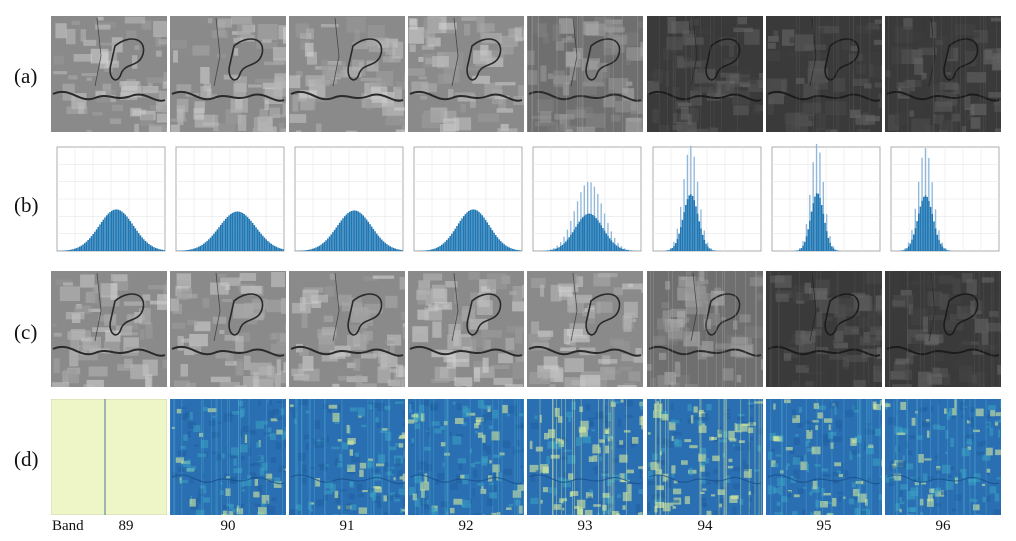 Image resolution: width=1016 pixels, height=541 pixels. Describe the element at coordinates (943, 526) in the screenshot. I see `band-label-96: 96` at that location.